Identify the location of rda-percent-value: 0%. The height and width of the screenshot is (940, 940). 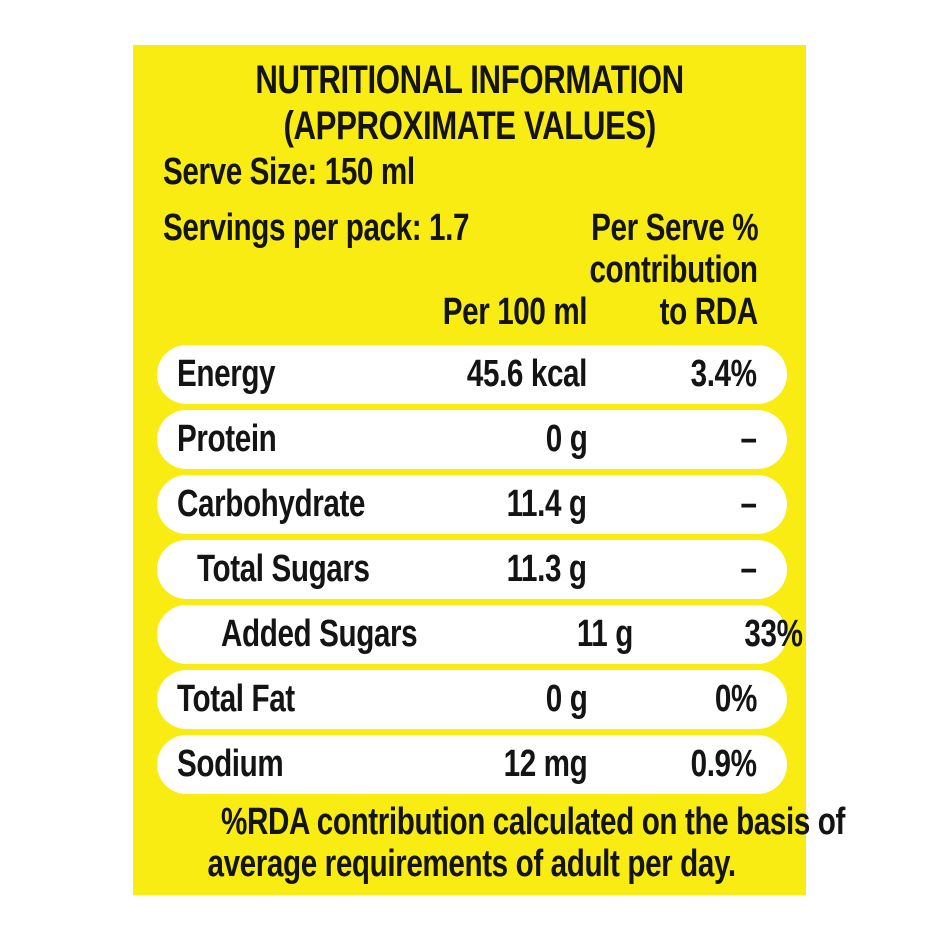
(735, 699).